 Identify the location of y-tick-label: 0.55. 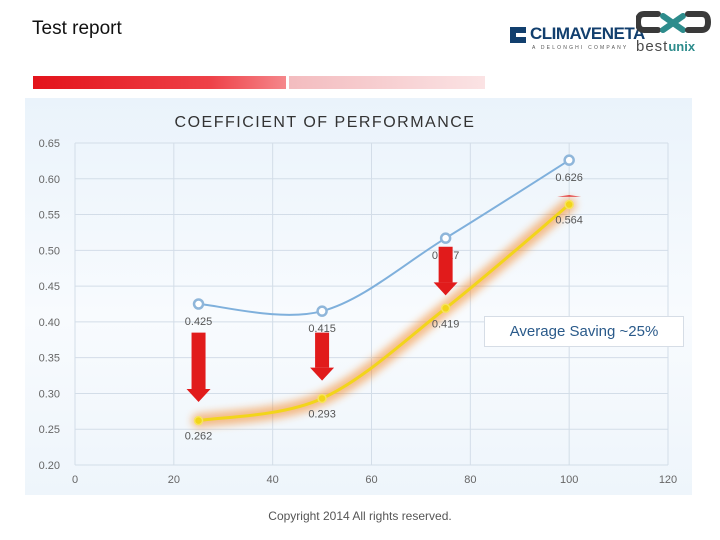
(49, 216).